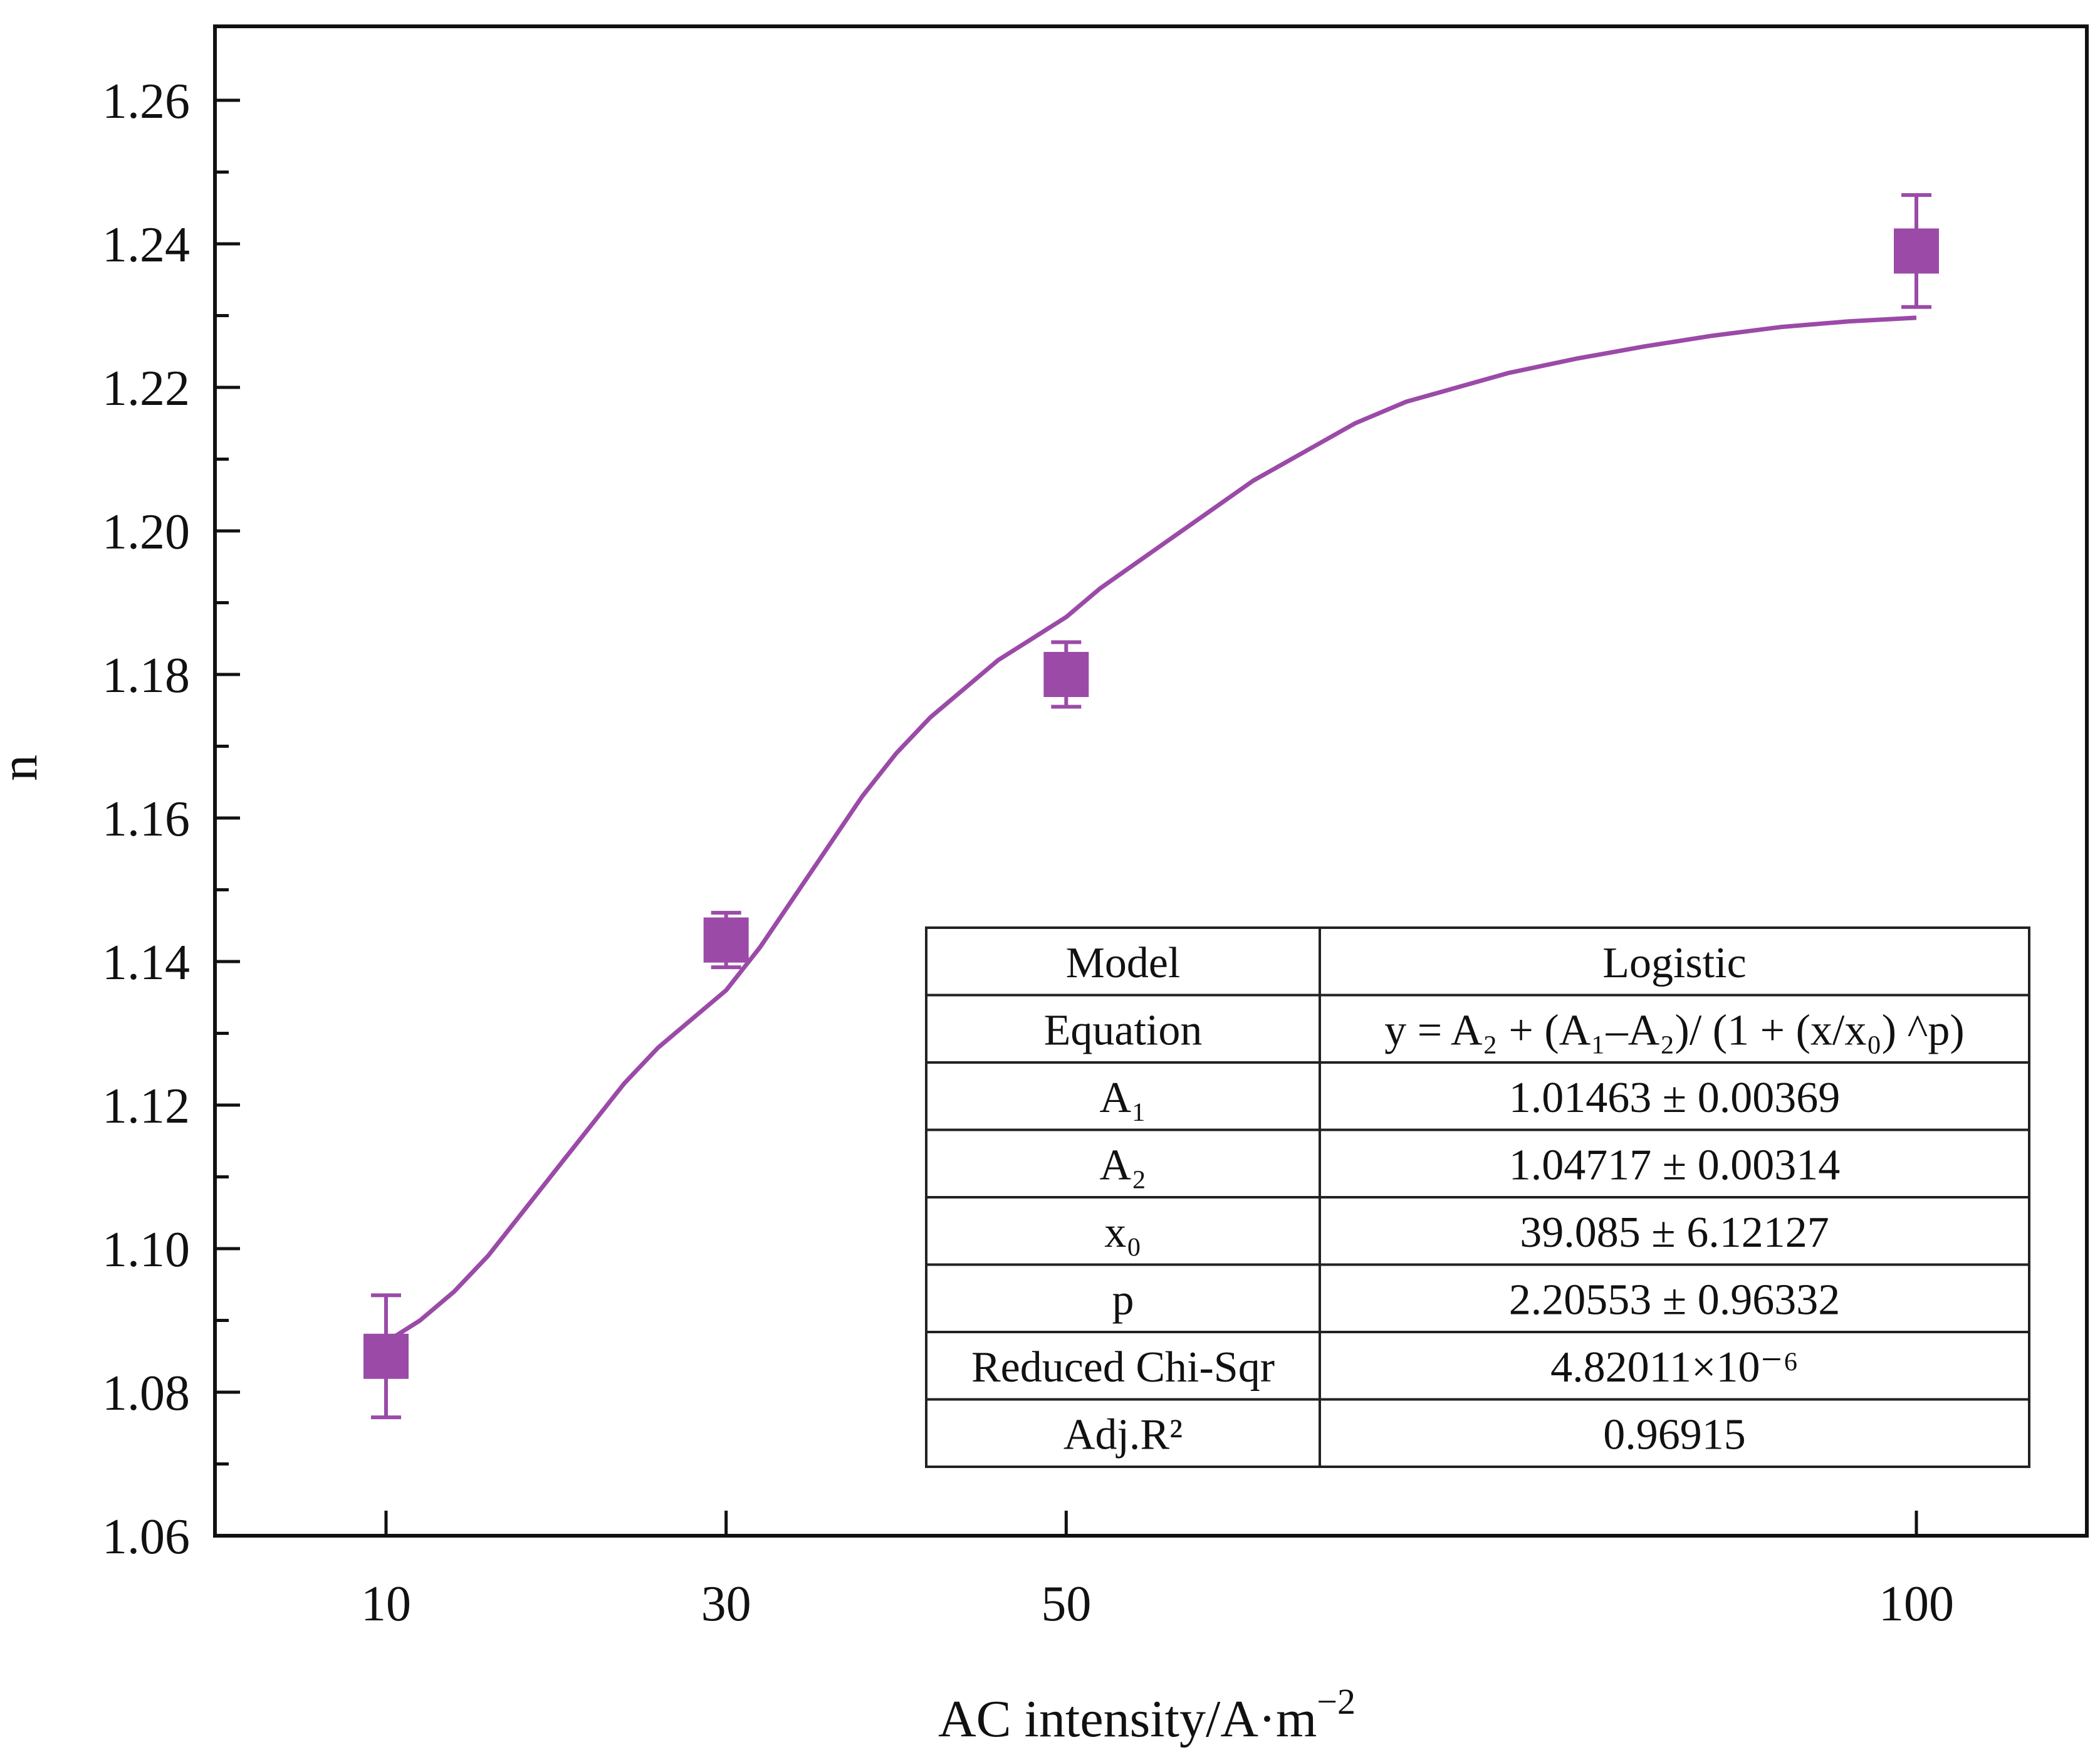 Image resolution: width=2100 pixels, height=1757 pixels. Describe the element at coordinates (1674, 963) in the screenshot. I see `table-cell-value: Logistic` at that location.